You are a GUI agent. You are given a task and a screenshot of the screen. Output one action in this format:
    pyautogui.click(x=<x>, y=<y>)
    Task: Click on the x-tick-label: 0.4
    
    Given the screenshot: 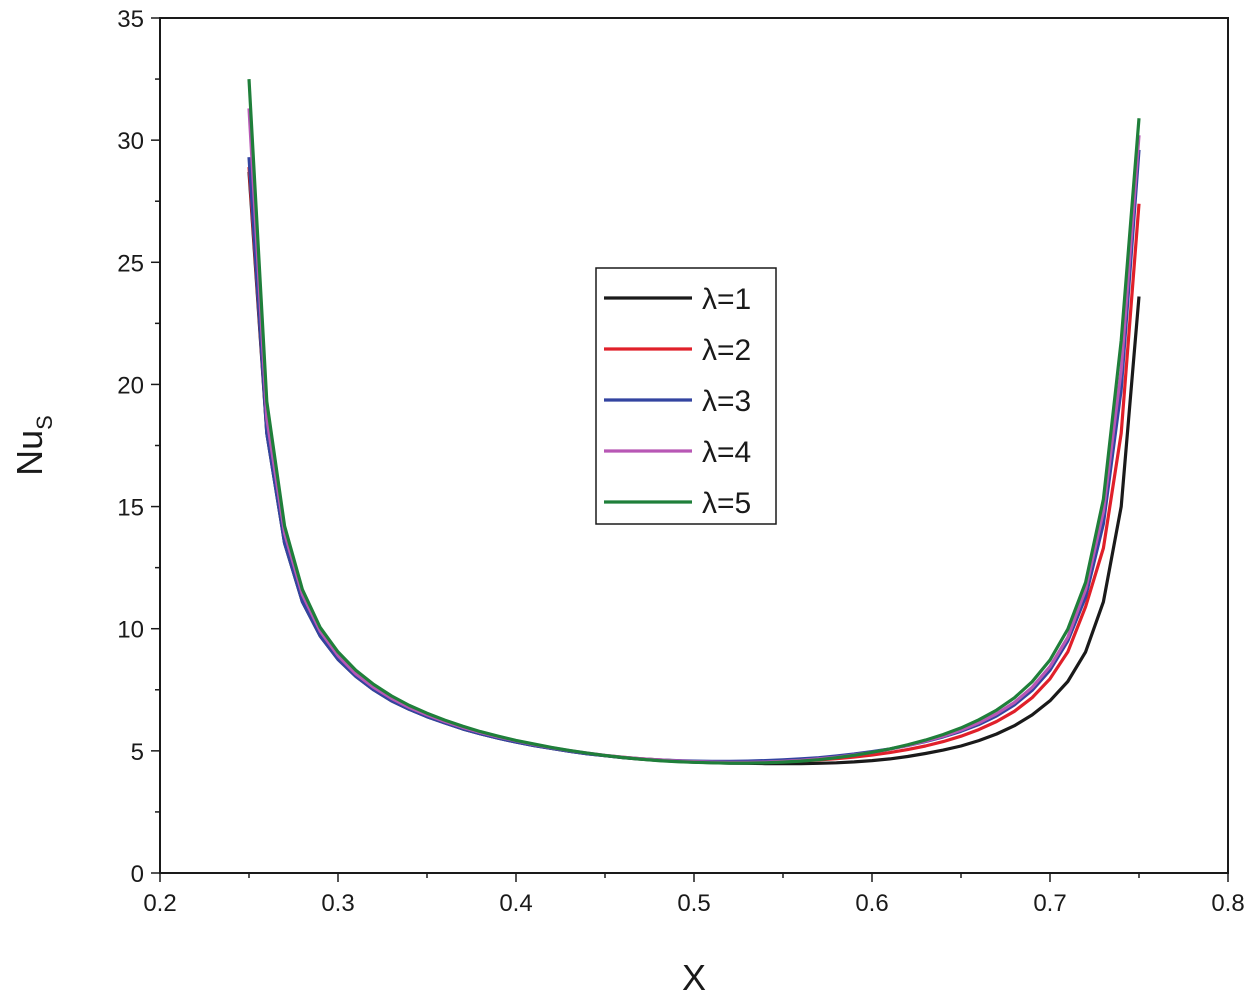 What is the action you would take?
    pyautogui.click(x=515, y=903)
    